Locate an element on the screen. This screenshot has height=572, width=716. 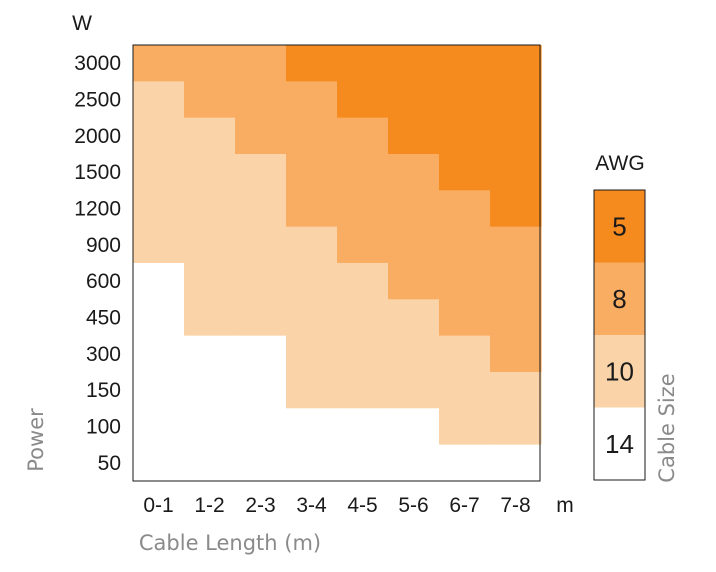
y-axis-title: Power is located at coordinates (36, 440).